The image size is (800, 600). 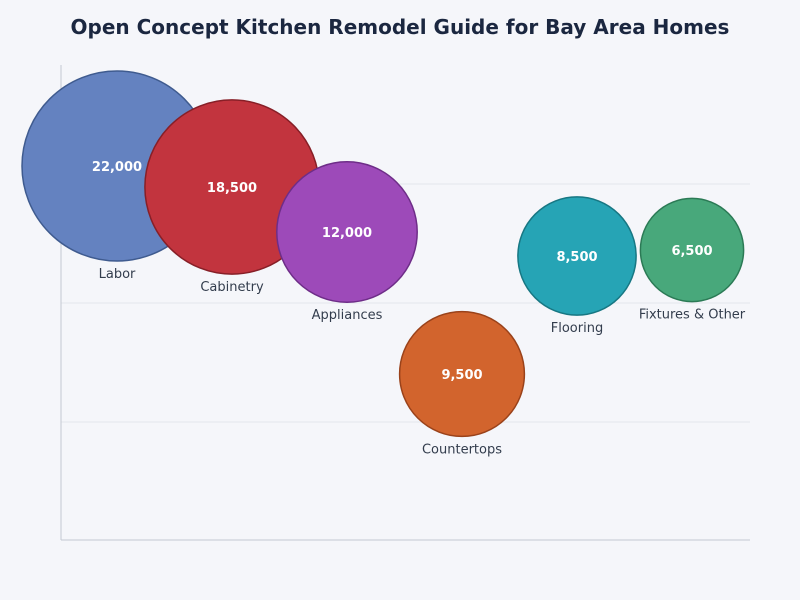 I want to click on bubble-flooring, so click(x=577, y=256).